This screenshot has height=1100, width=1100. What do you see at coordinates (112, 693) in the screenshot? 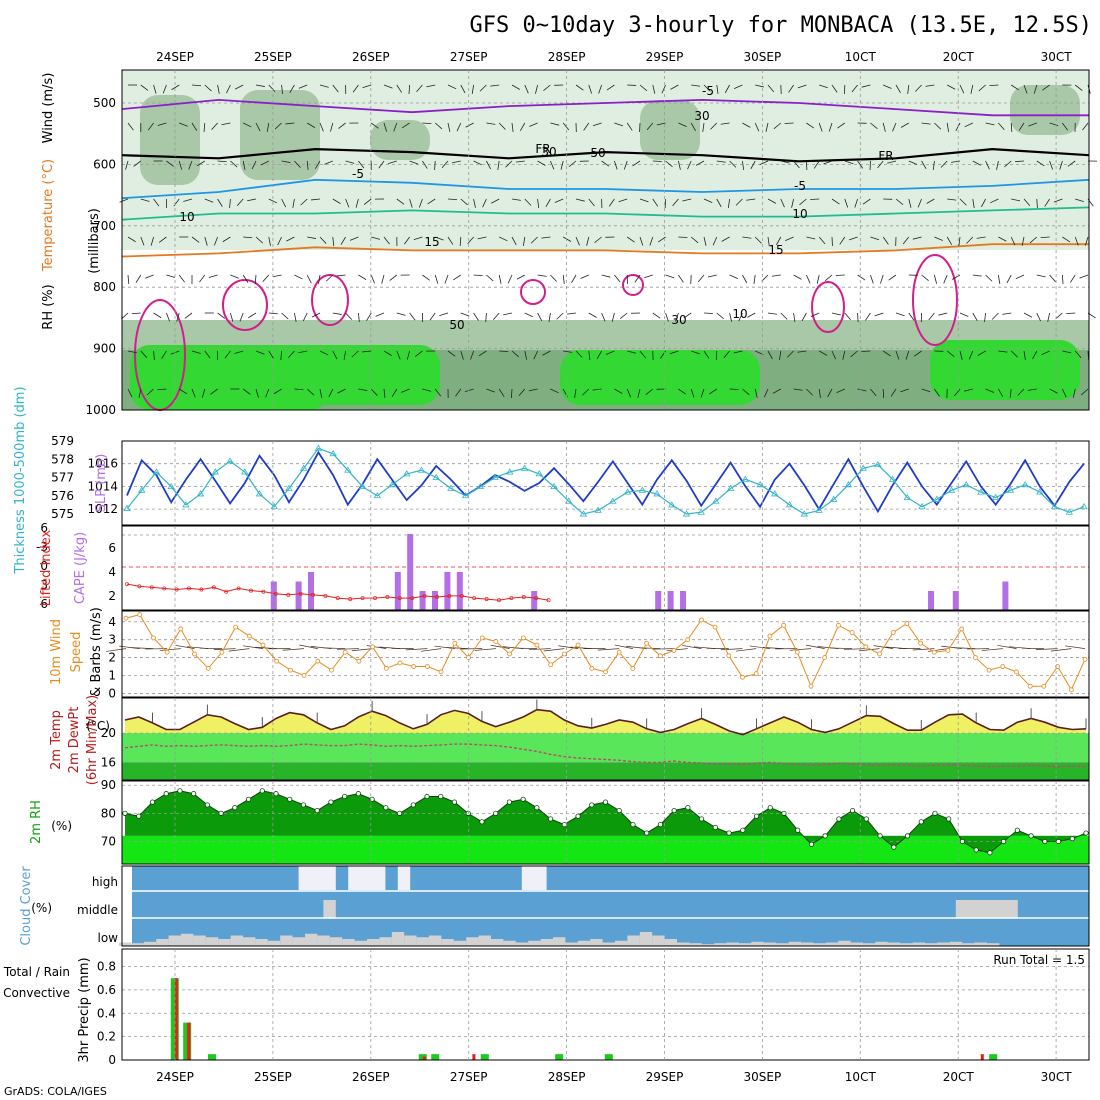
I see `wind-tick-label: 0` at bounding box center [112, 693].